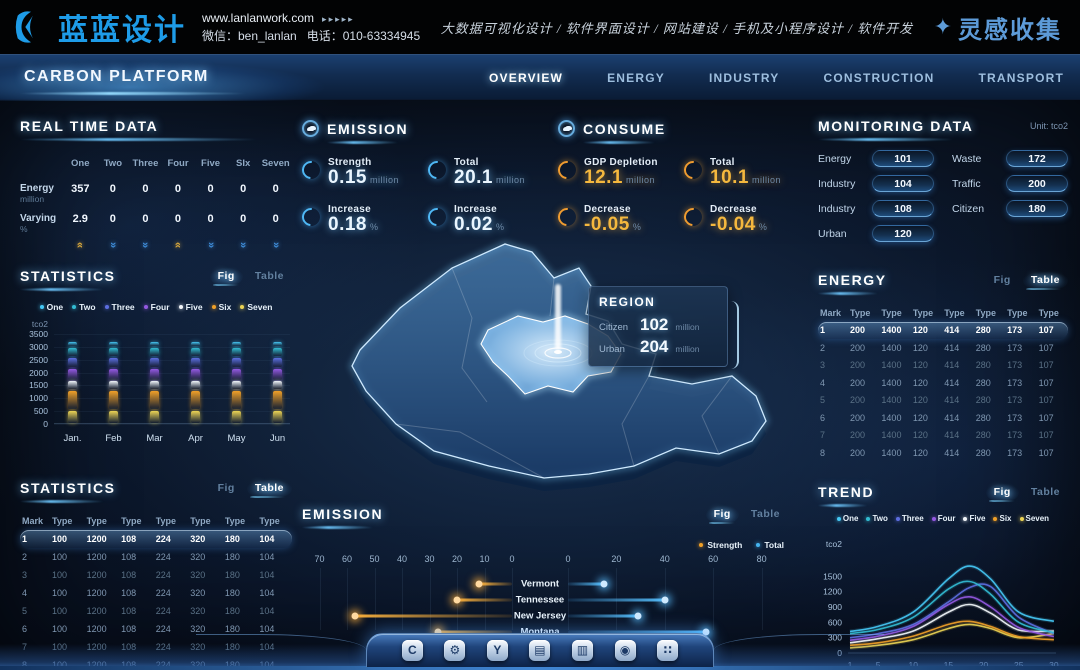 This screenshot has height=670, width=1080. What do you see at coordinates (744, 78) in the screenshot?
I see `nav-item-industry: INDUSTRY` at bounding box center [744, 78].